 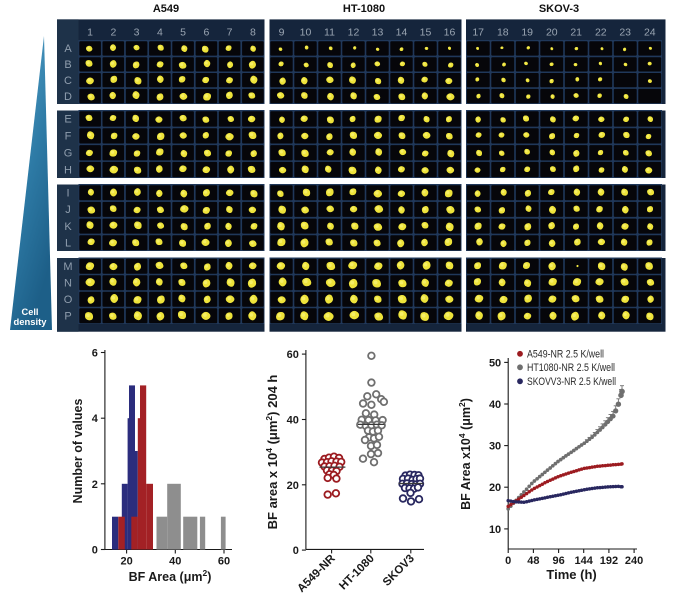 What do you see at coordinates (465, 454) in the screenshot?
I see `svg-text: BF Area x104 (μm2)` at bounding box center [465, 454].